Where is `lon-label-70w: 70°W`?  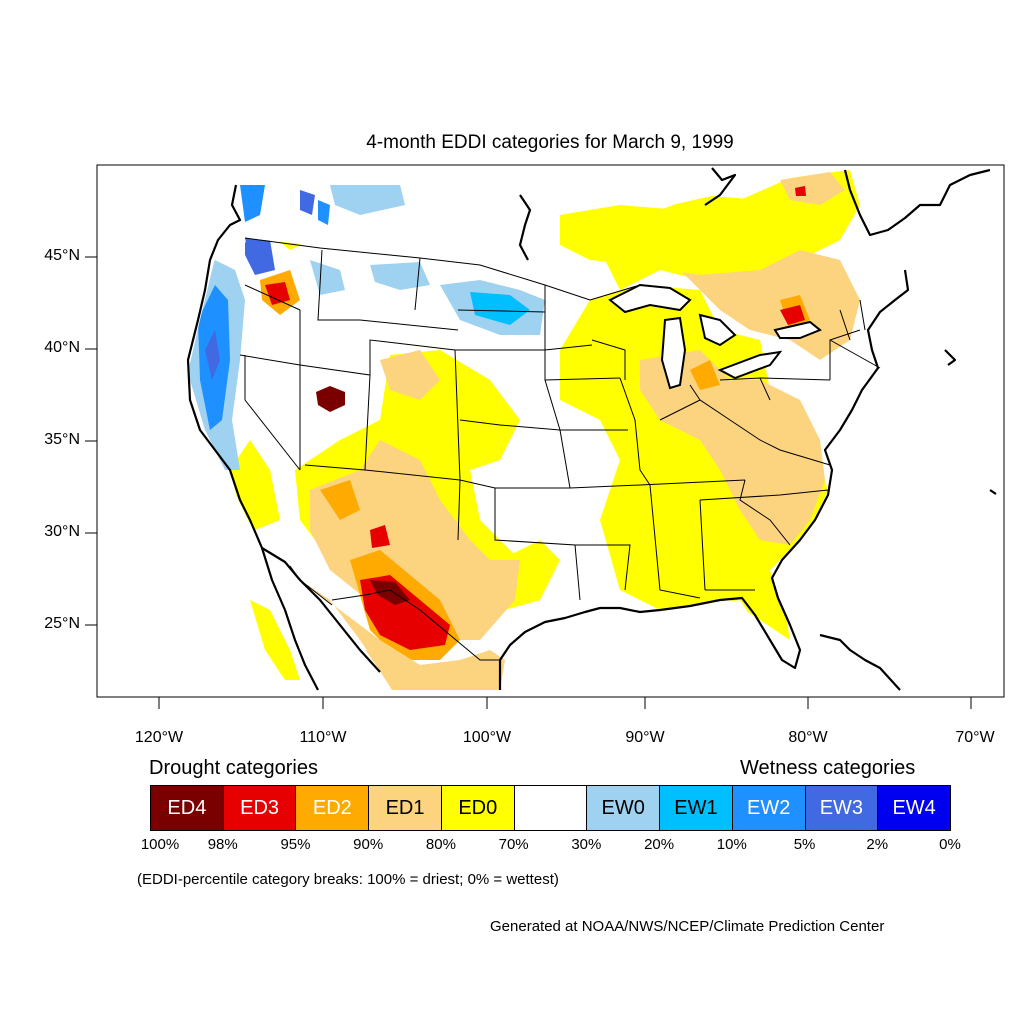 lon-label-70w: 70°W is located at coordinates (975, 737).